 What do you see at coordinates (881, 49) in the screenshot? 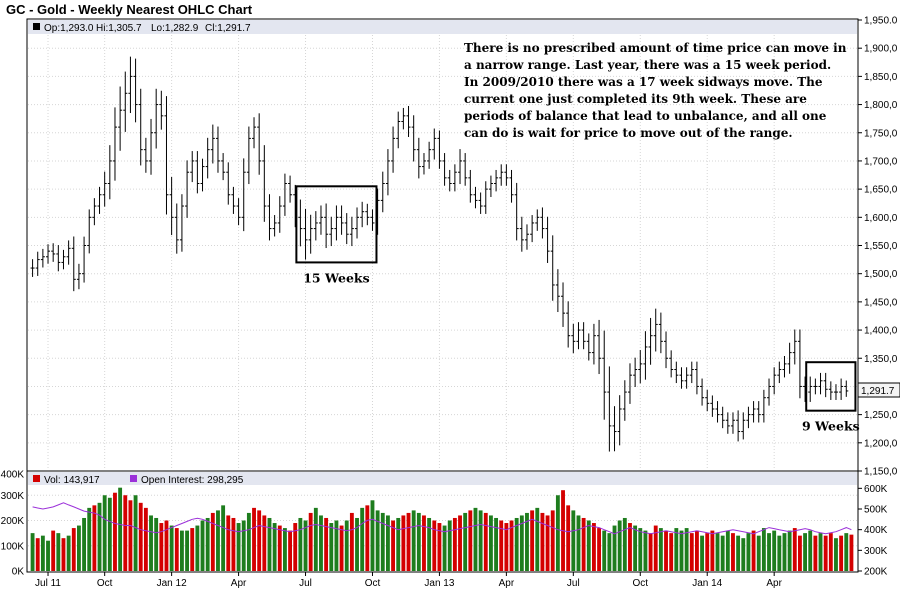
I see `price-tick-label: 1,900,0` at bounding box center [881, 49].